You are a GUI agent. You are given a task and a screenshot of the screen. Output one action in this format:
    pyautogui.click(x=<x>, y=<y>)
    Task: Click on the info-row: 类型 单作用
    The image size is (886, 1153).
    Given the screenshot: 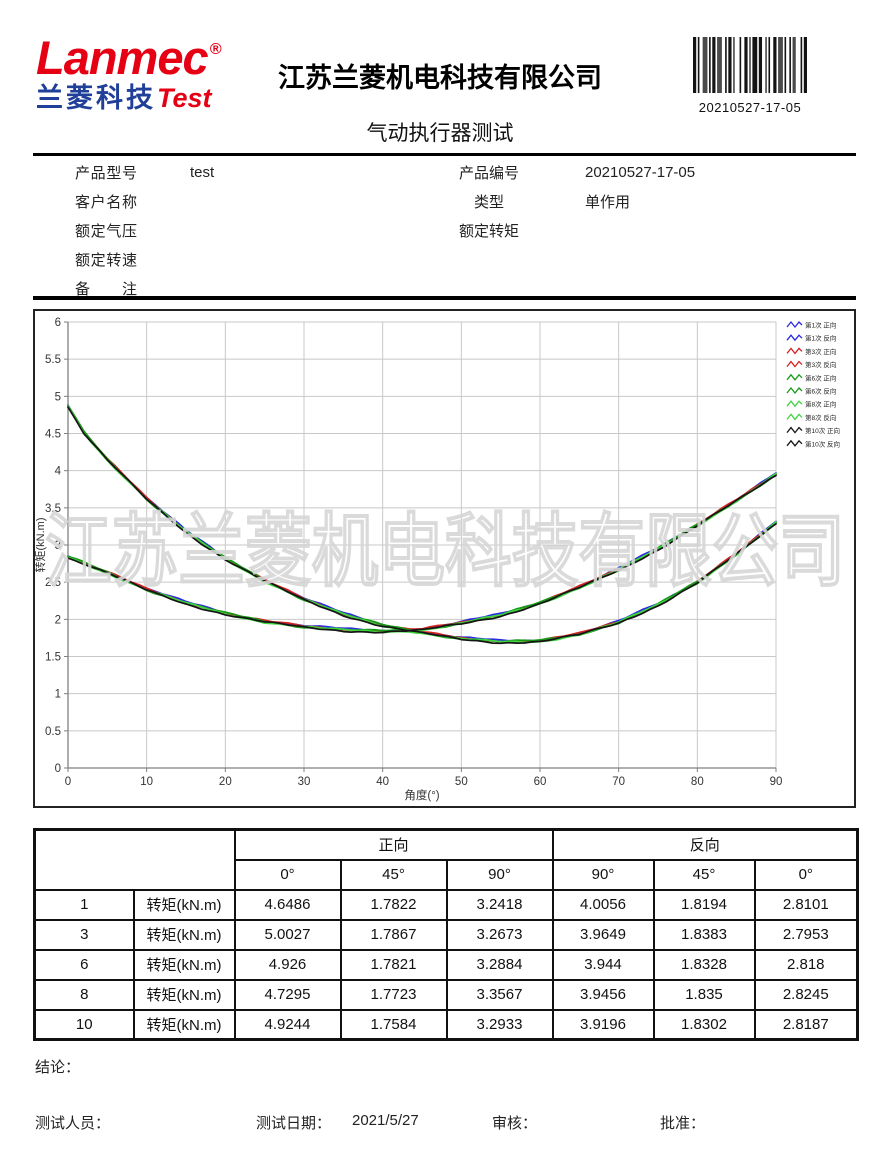 What is the action you would take?
    pyautogui.click(x=576, y=201)
    